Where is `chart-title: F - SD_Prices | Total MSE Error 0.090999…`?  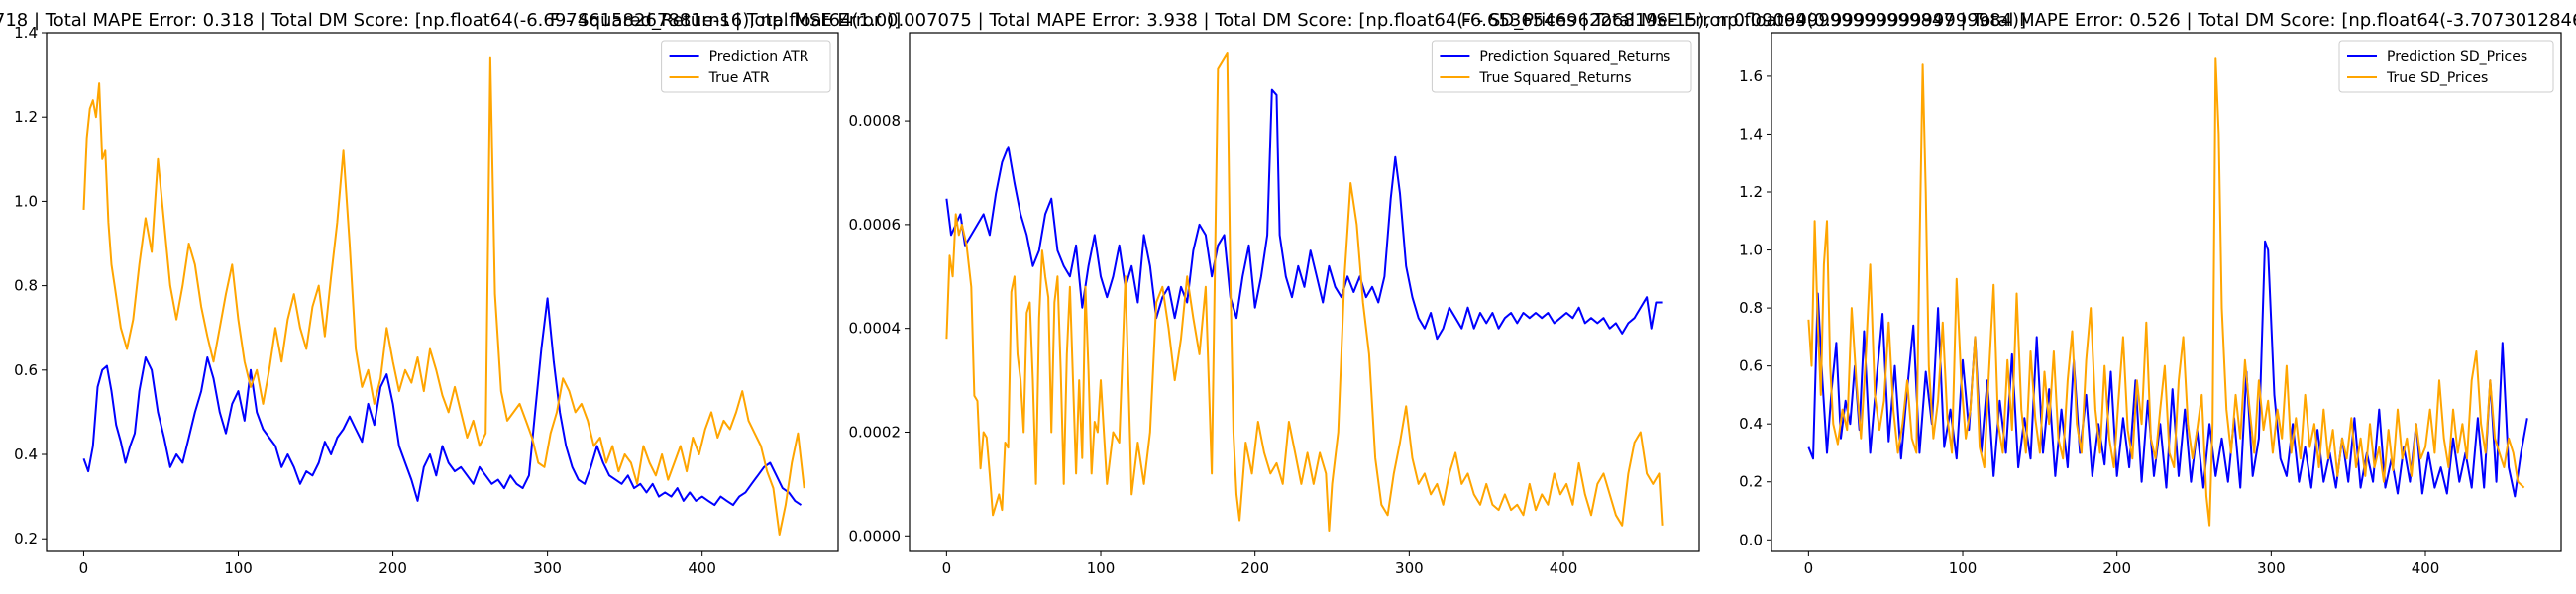
chart-title: F - SD_Prices | Total MSE Error 0.090999… is located at coordinates (2018, 21).